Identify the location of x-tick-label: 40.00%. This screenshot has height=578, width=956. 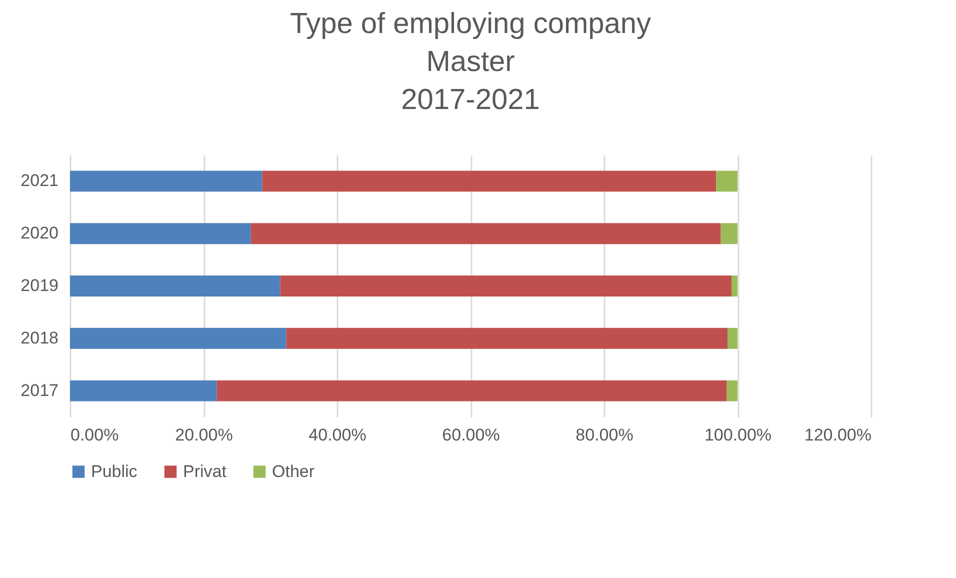
(337, 435).